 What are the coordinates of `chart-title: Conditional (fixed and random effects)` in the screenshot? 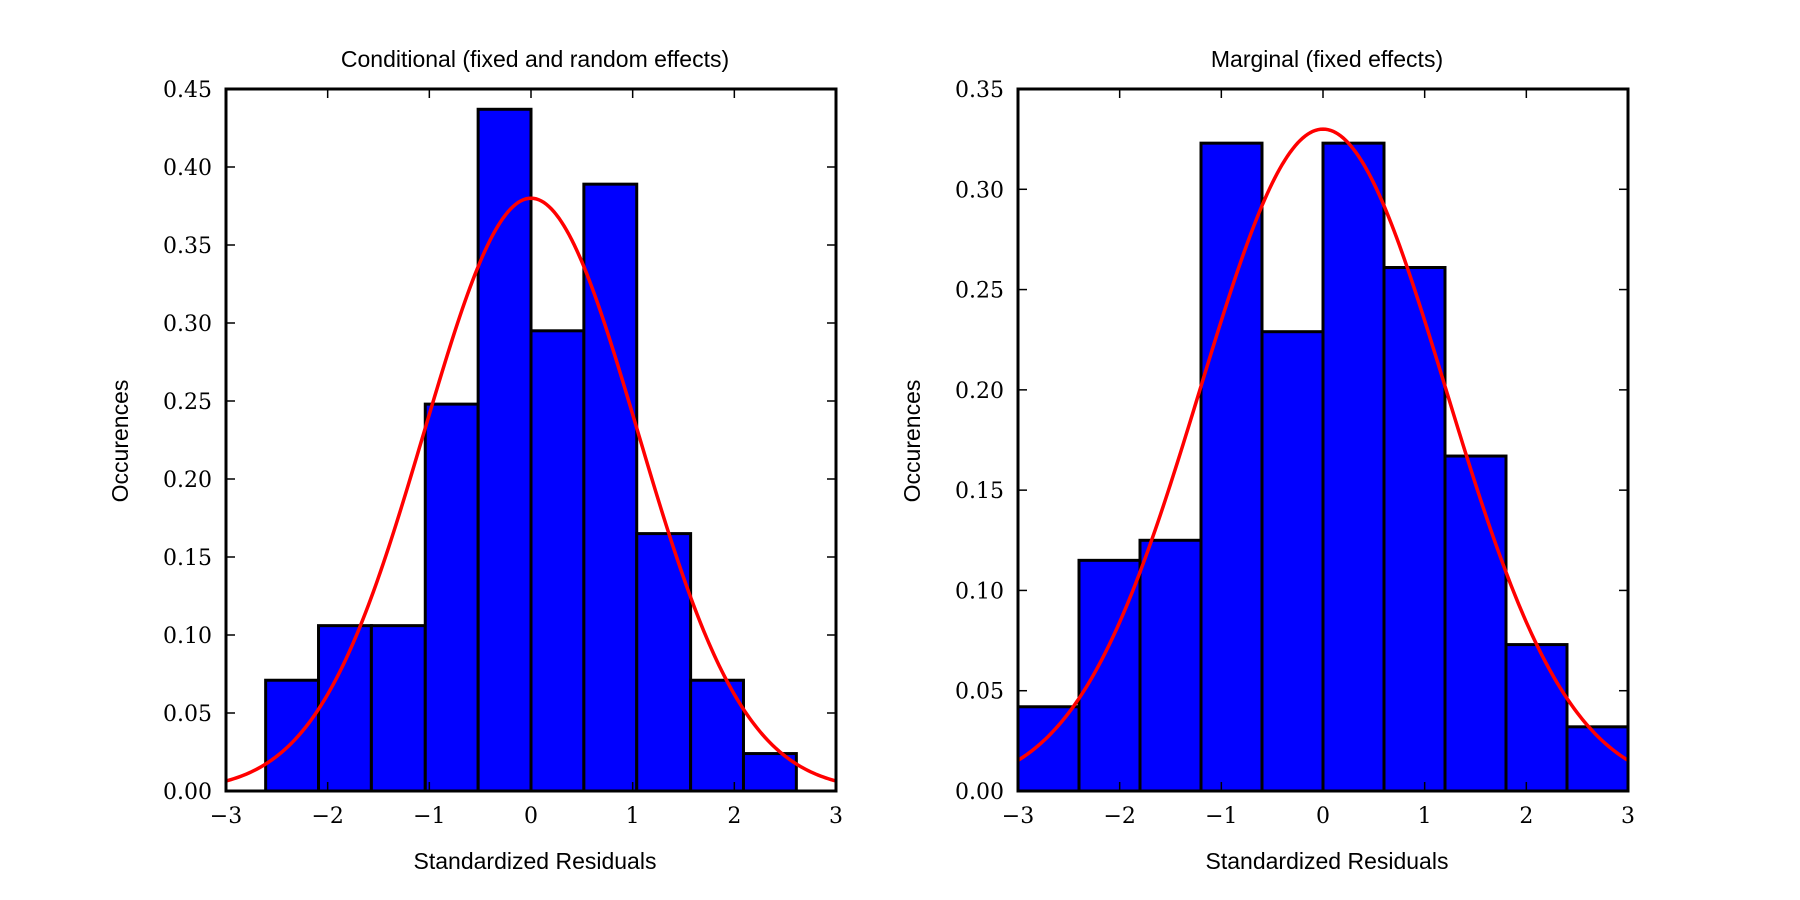 It's located at (535, 59).